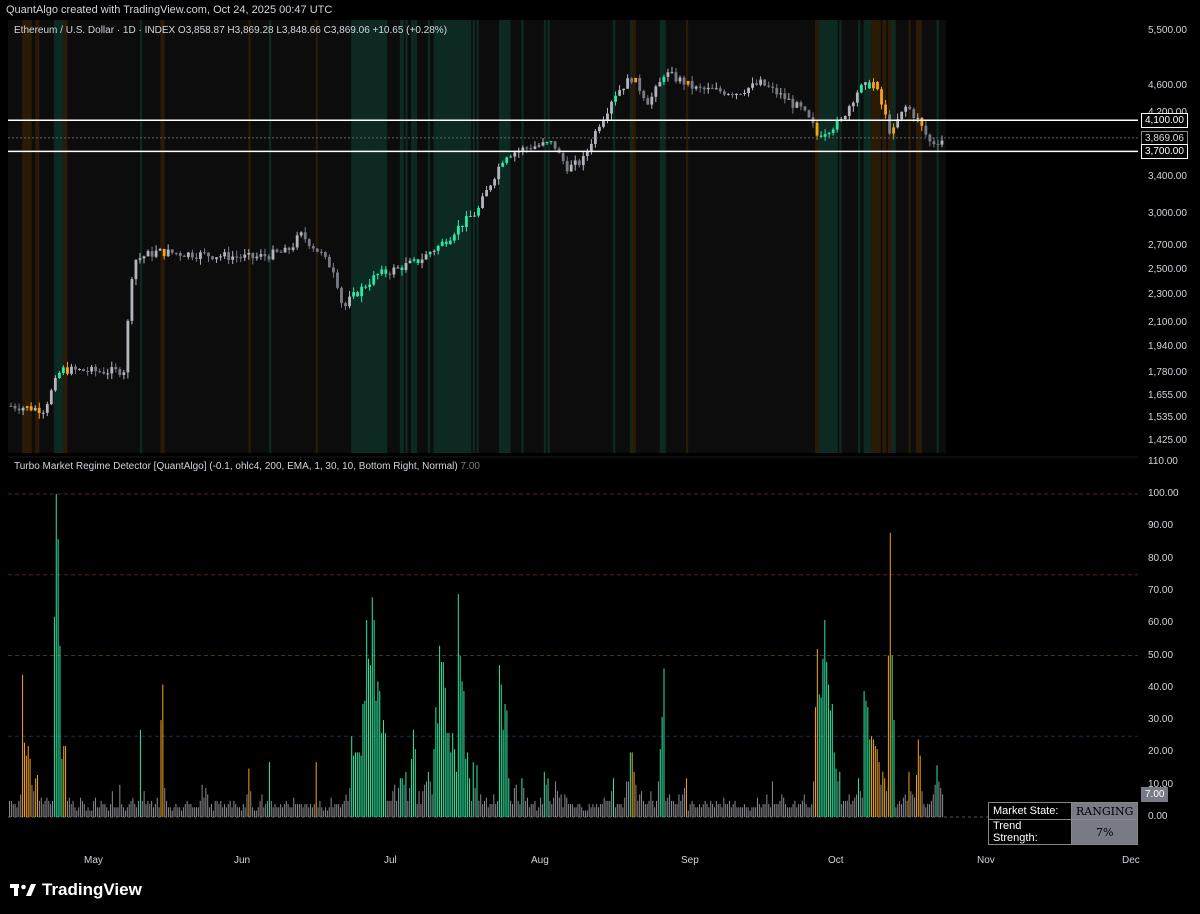 This screenshot has width=1200, height=914. What do you see at coordinates (1063, 823) in the screenshot?
I see `market-state-table: Market State: RANGING Trend Strength: 7%` at bounding box center [1063, 823].